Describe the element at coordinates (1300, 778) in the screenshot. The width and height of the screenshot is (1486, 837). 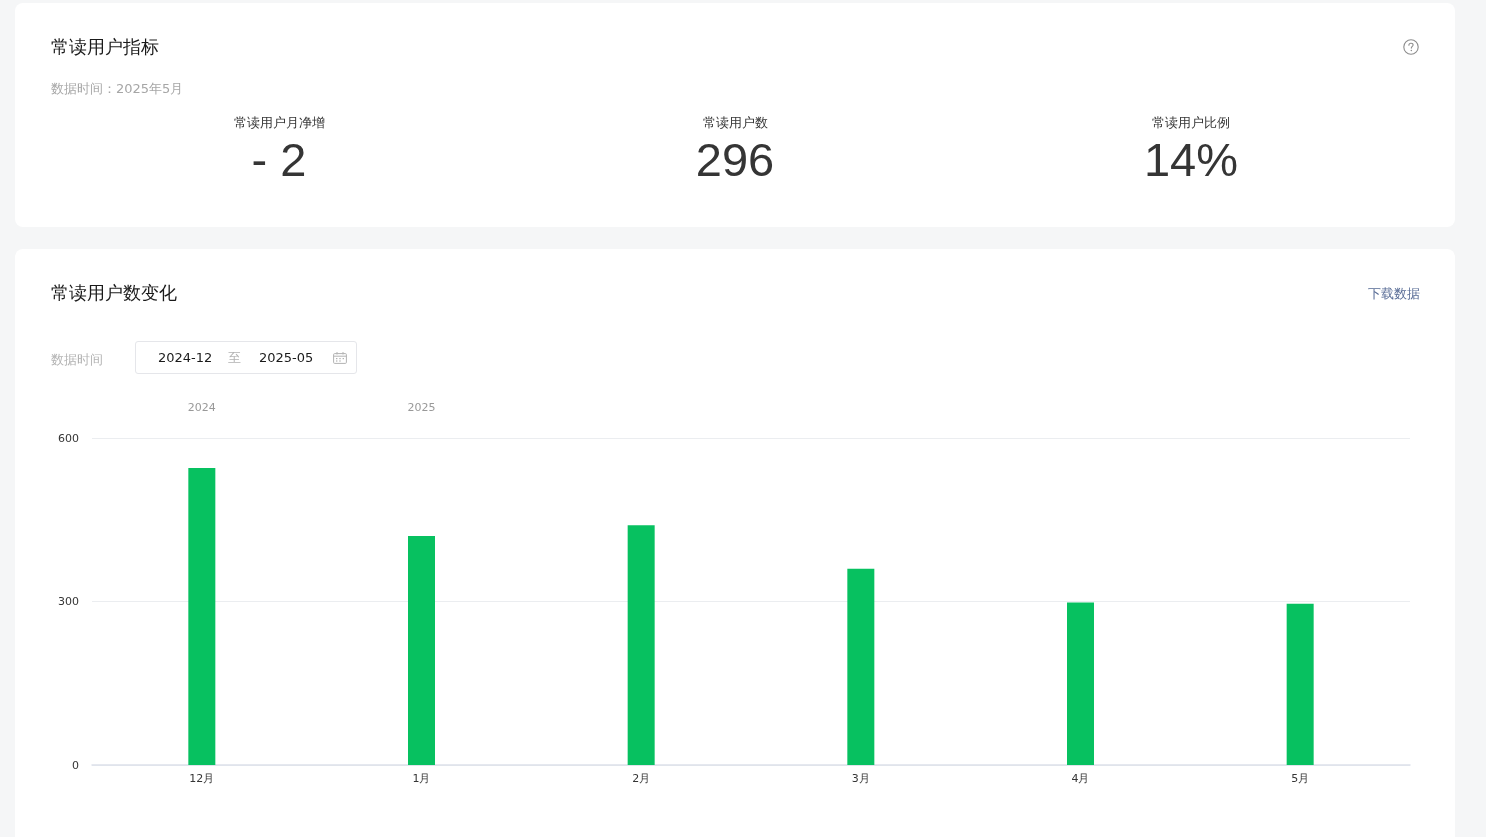
I see `x-tick-label: 5月` at that location.